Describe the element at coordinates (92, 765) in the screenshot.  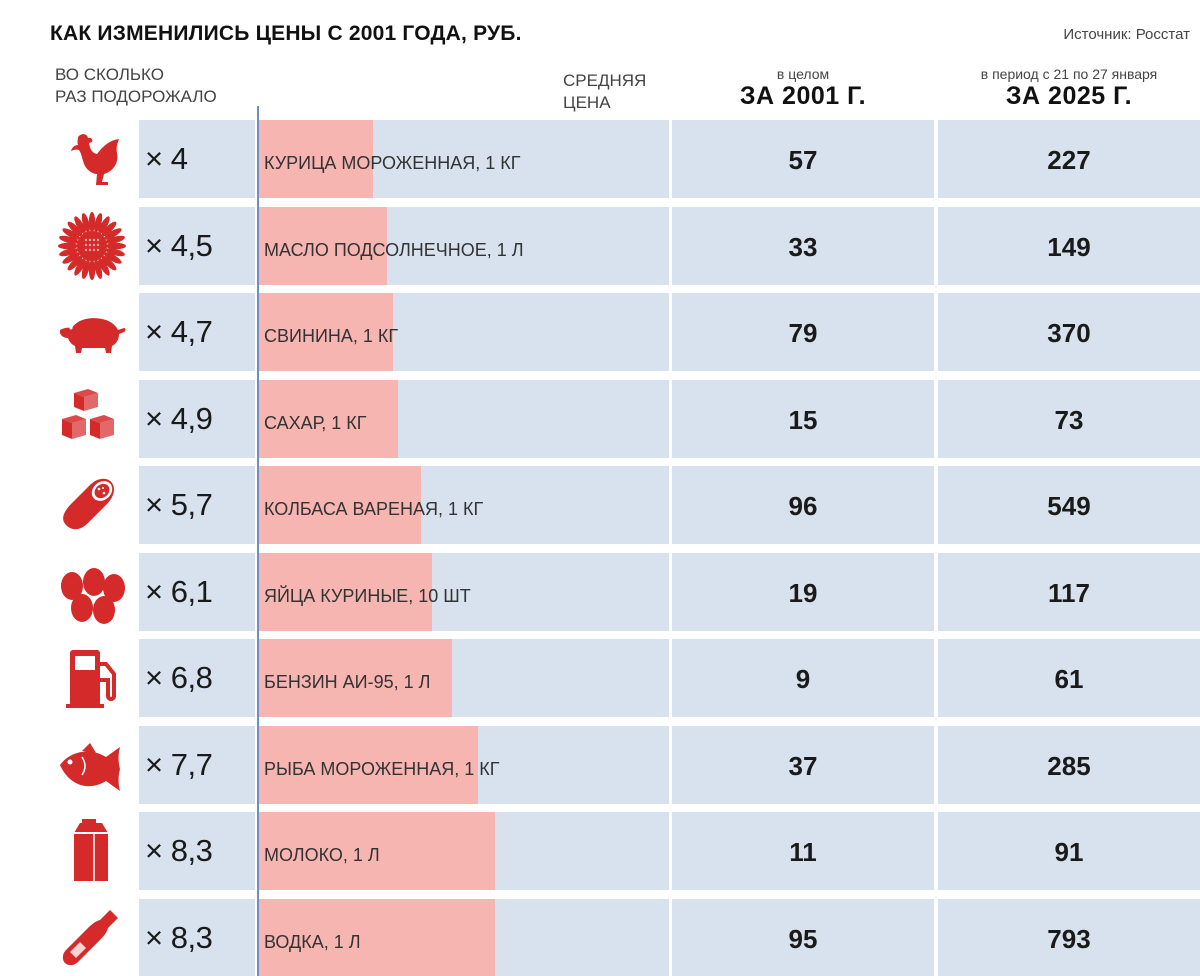
I see `fish-icon` at that location.